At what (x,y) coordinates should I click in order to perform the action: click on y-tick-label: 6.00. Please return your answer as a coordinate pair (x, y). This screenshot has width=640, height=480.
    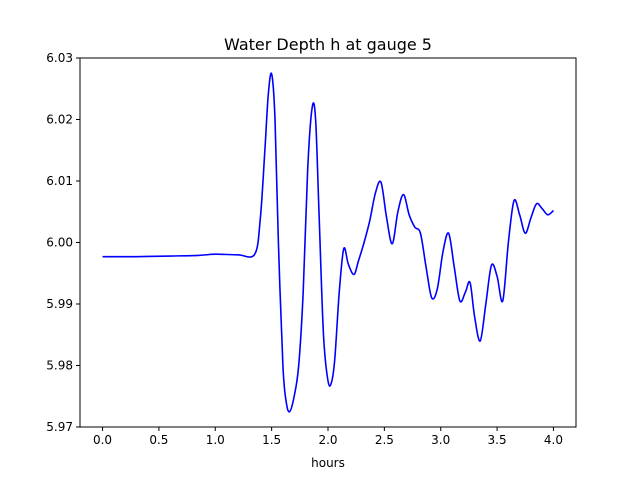
    Looking at the image, I should click on (59, 243).